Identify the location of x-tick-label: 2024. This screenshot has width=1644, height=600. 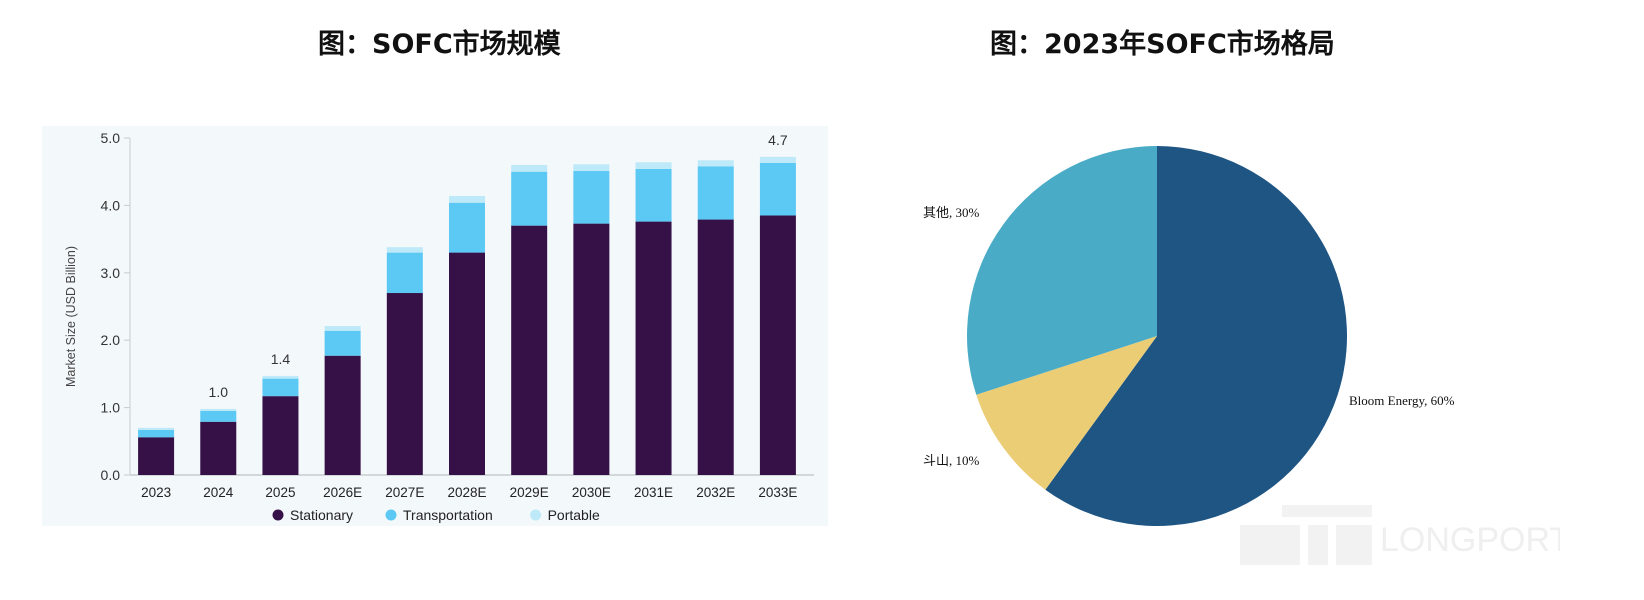
(218, 492).